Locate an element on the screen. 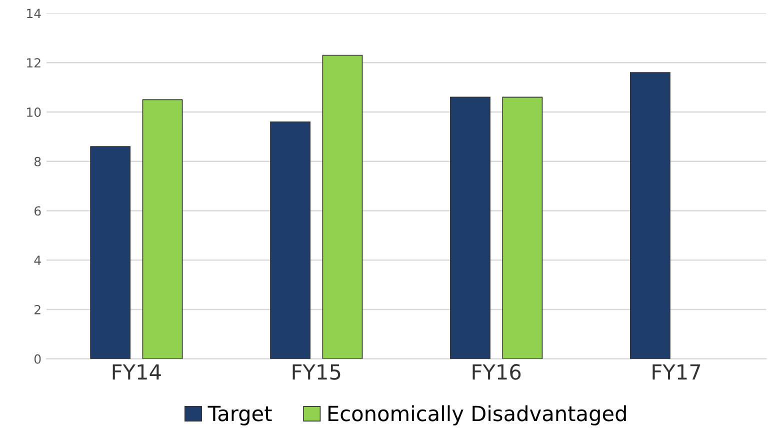  y-tick-label: 2 is located at coordinates (37, 309).